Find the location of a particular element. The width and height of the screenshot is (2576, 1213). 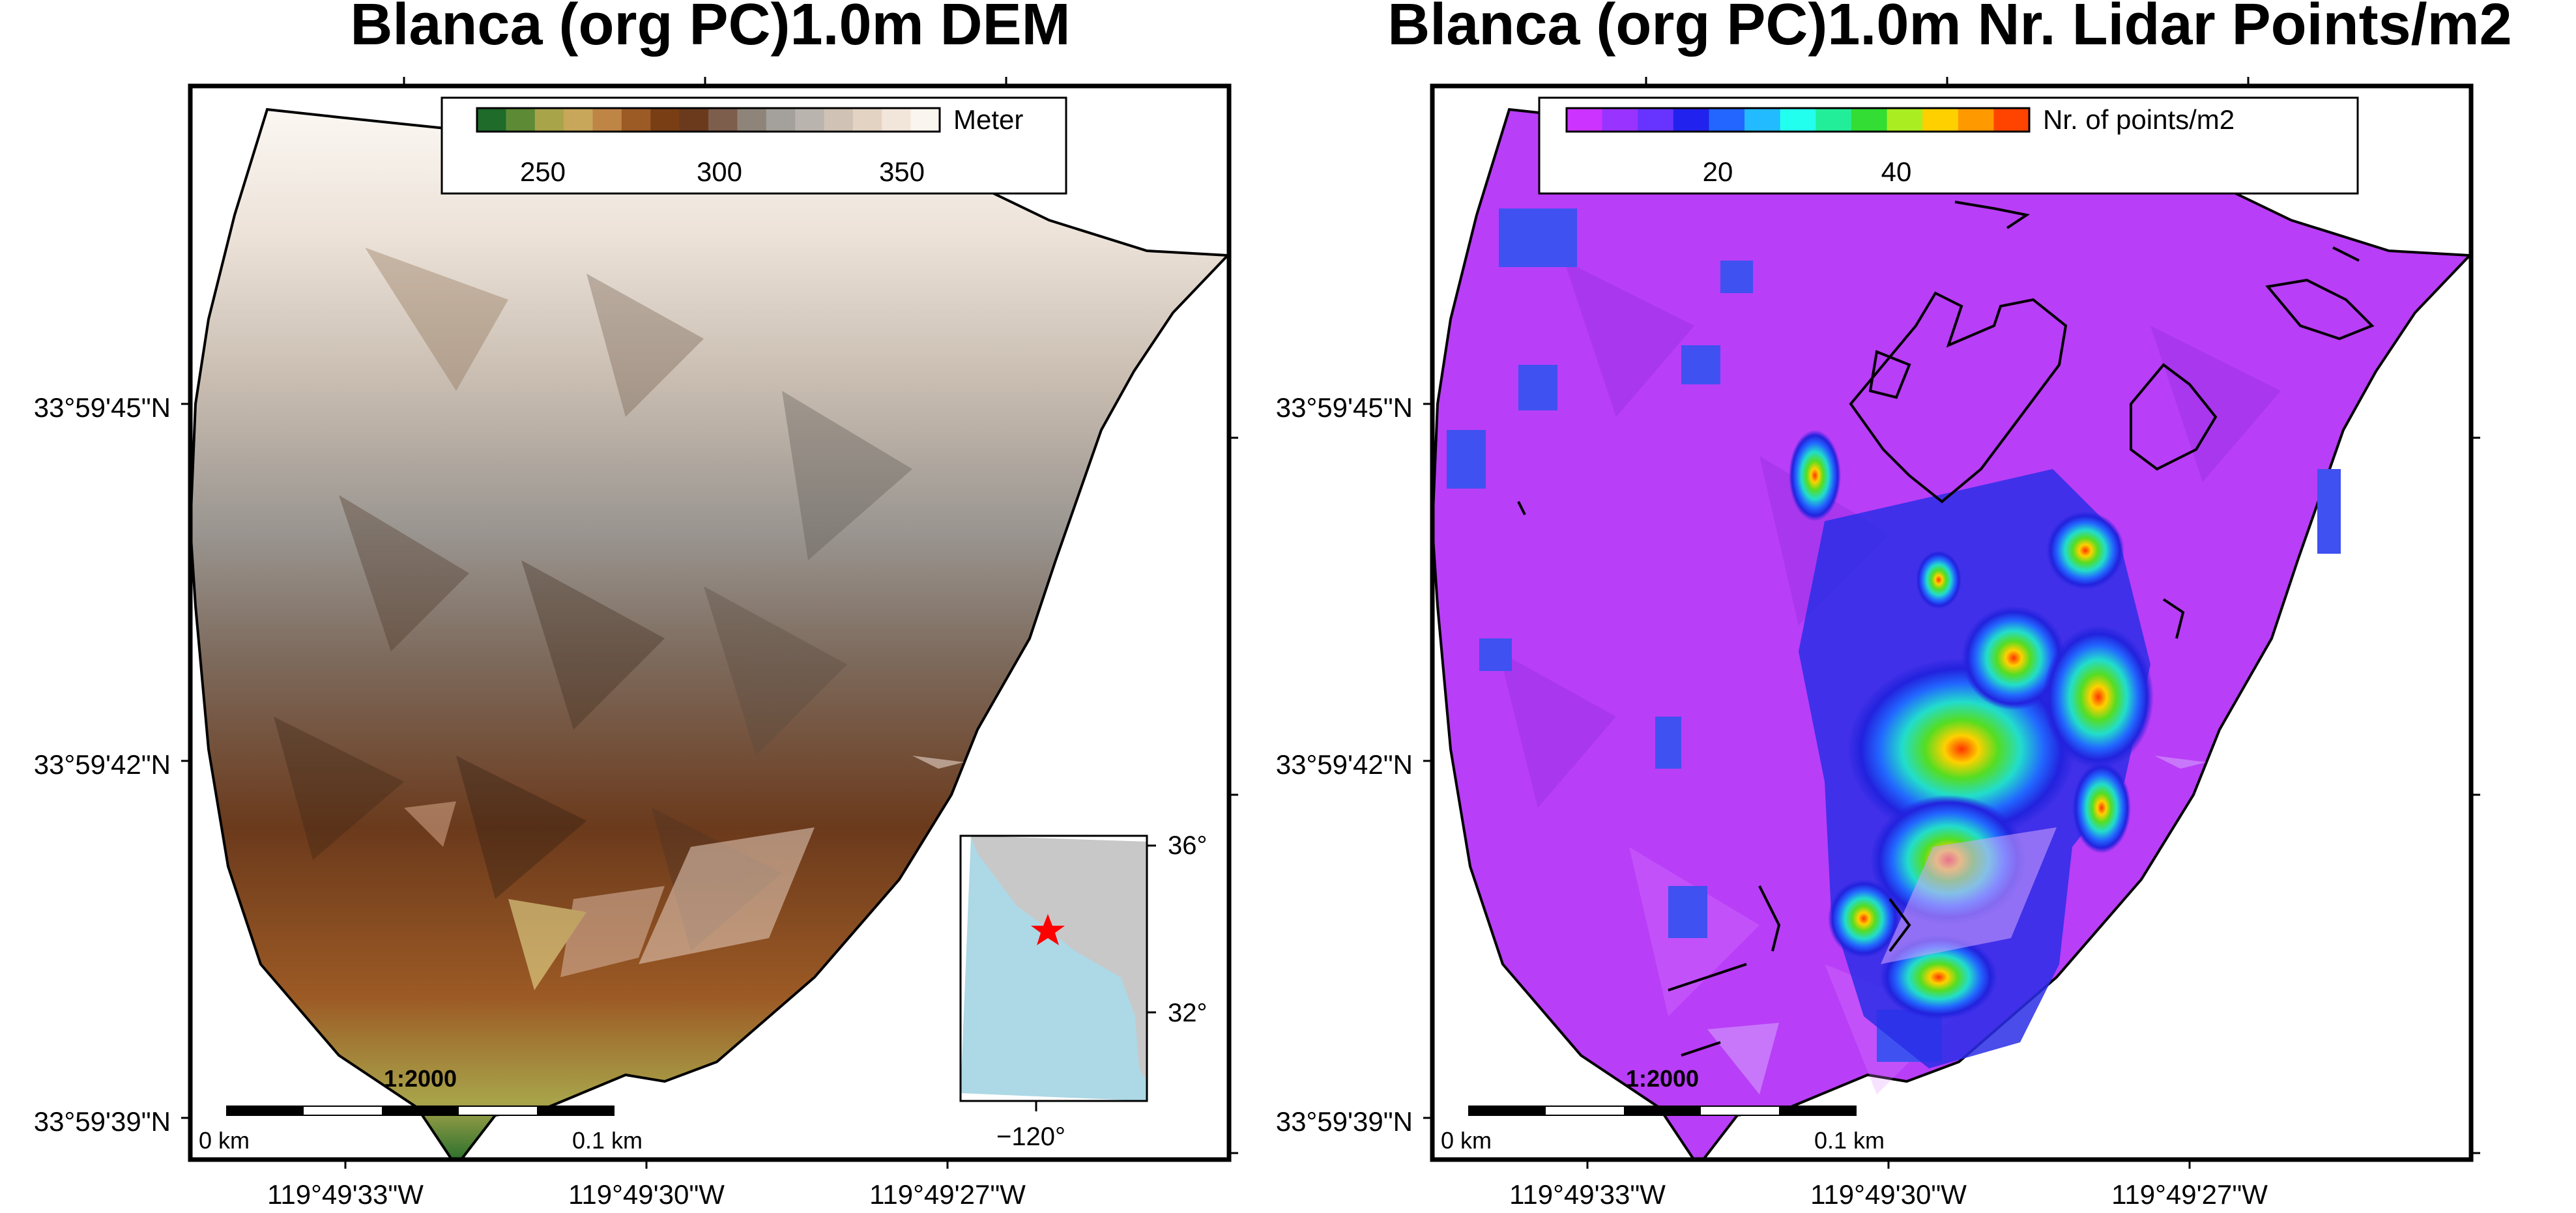

lidar-facet-highlights is located at coordinates (1957, 925).